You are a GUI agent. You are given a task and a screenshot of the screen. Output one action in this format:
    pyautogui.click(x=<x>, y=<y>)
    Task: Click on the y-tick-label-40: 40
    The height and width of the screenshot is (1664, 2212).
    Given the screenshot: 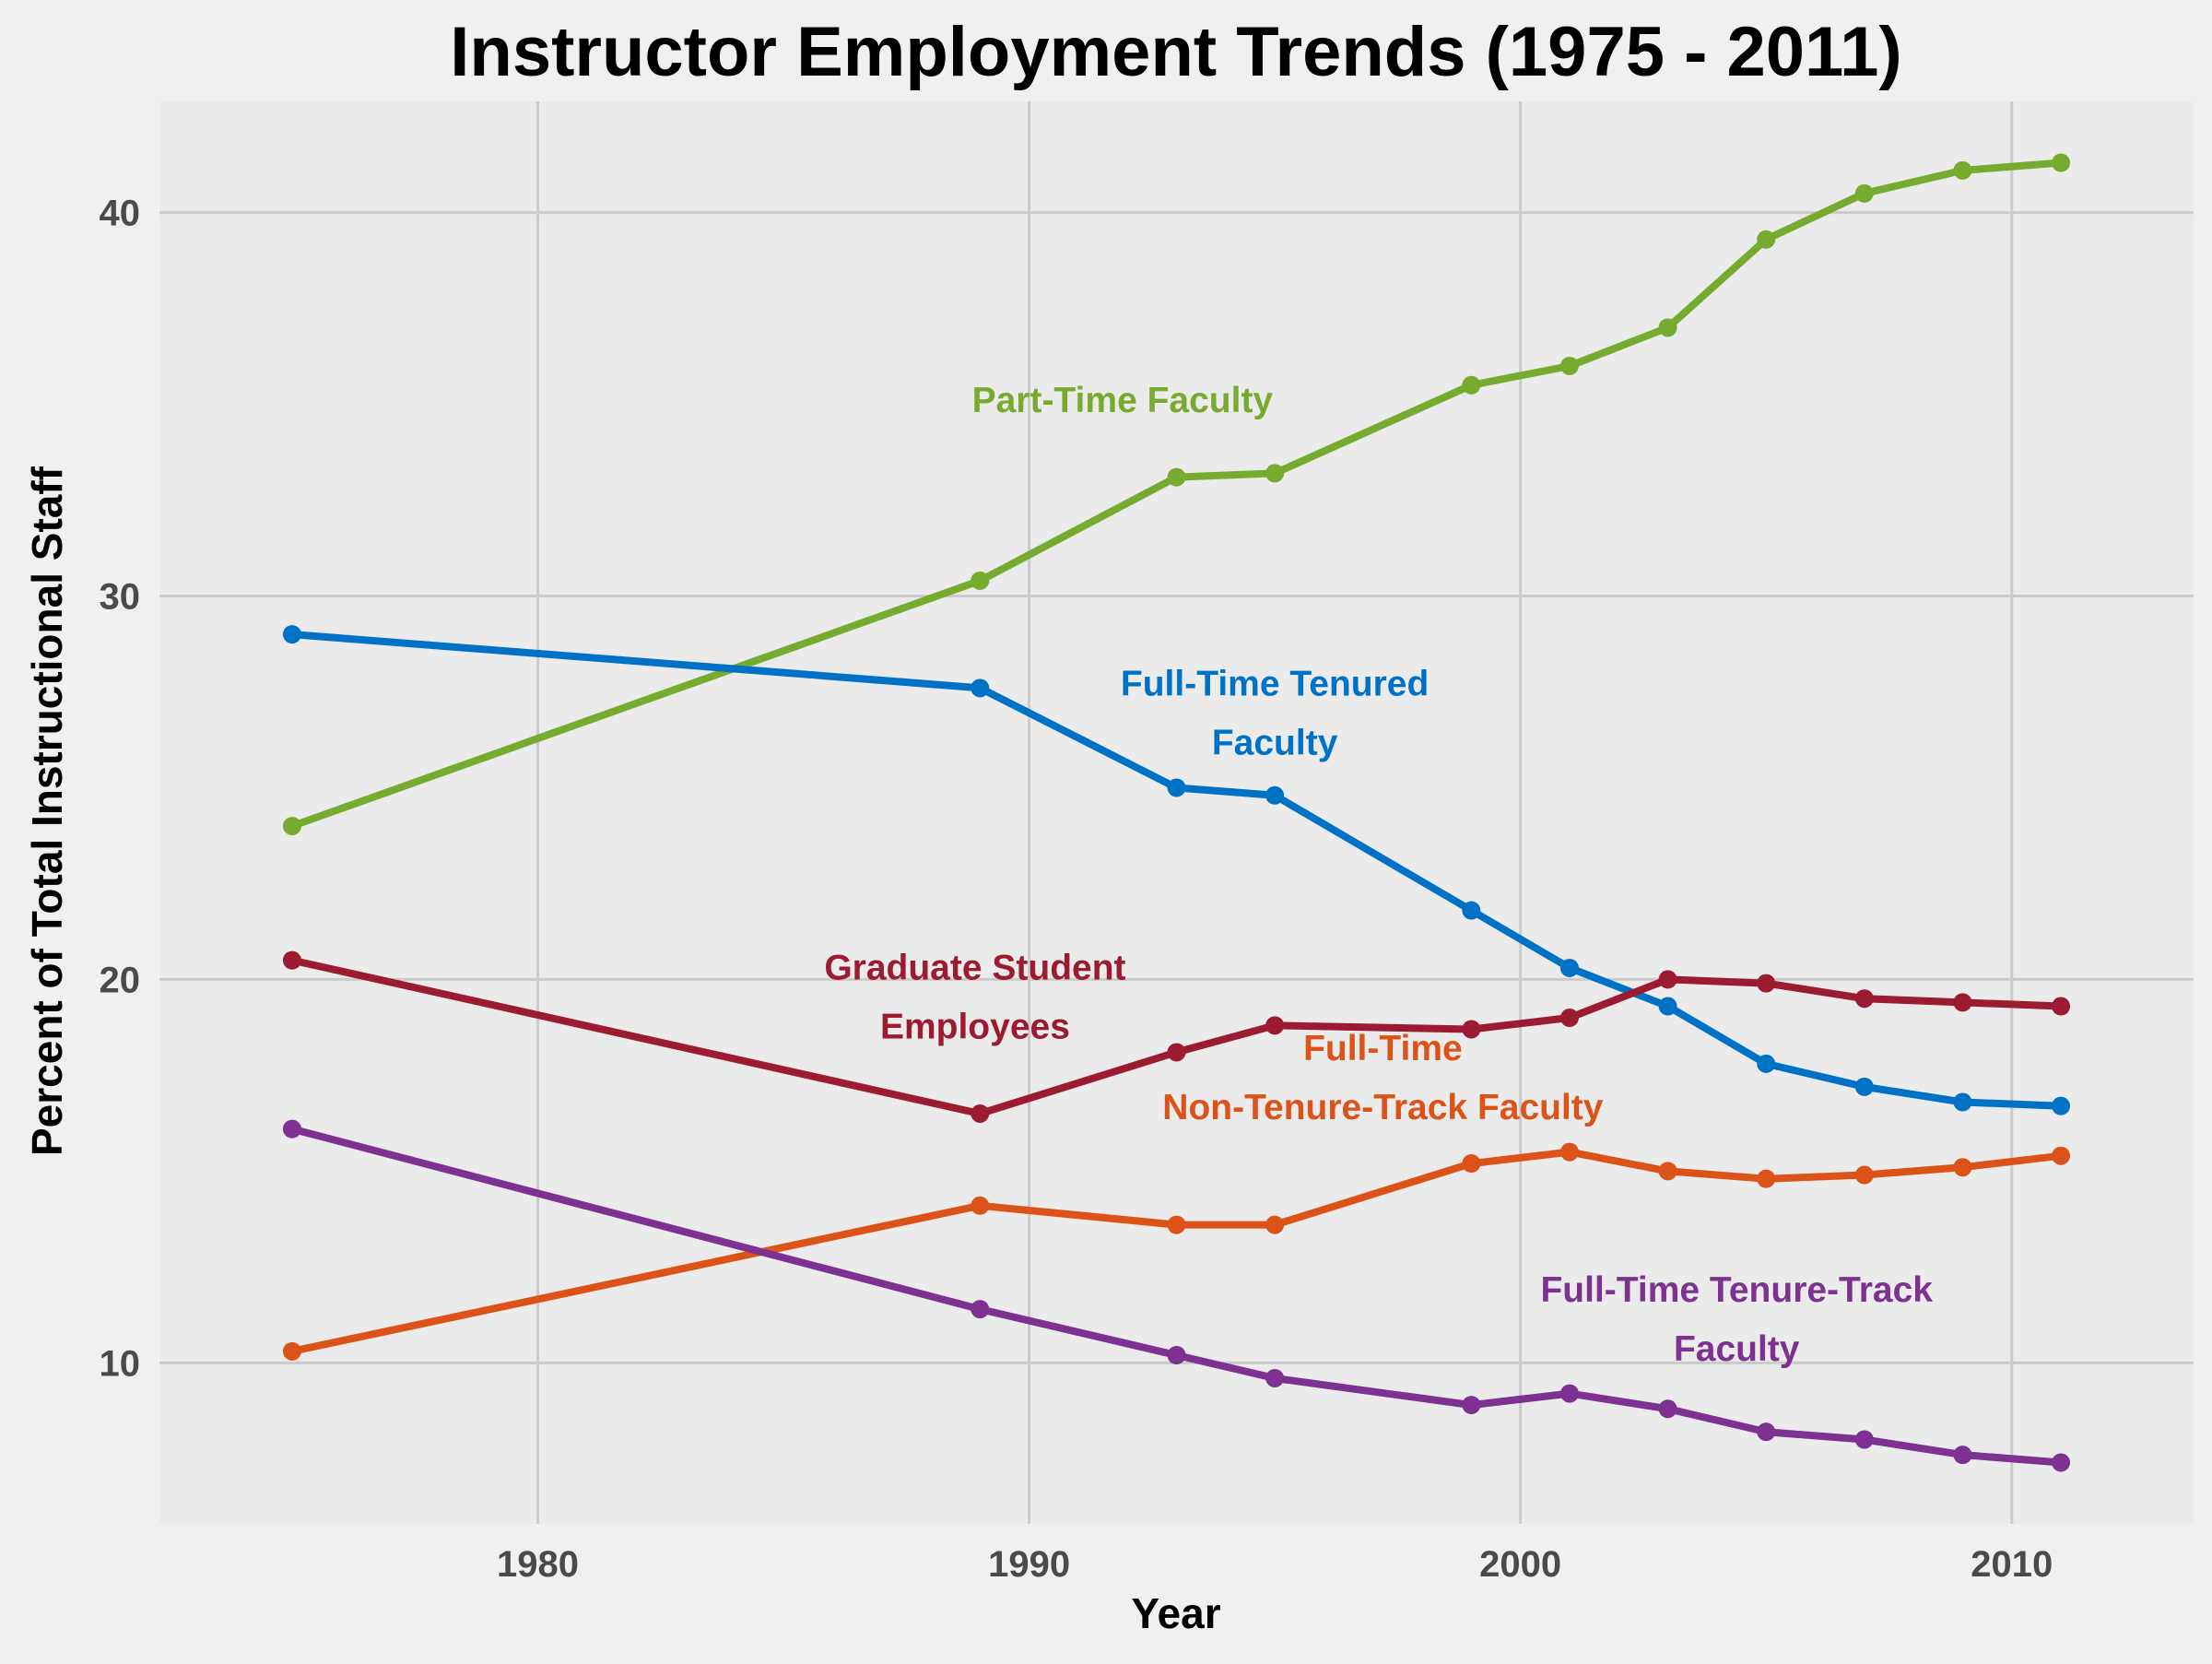 What is the action you would take?
    pyautogui.click(x=120, y=214)
    